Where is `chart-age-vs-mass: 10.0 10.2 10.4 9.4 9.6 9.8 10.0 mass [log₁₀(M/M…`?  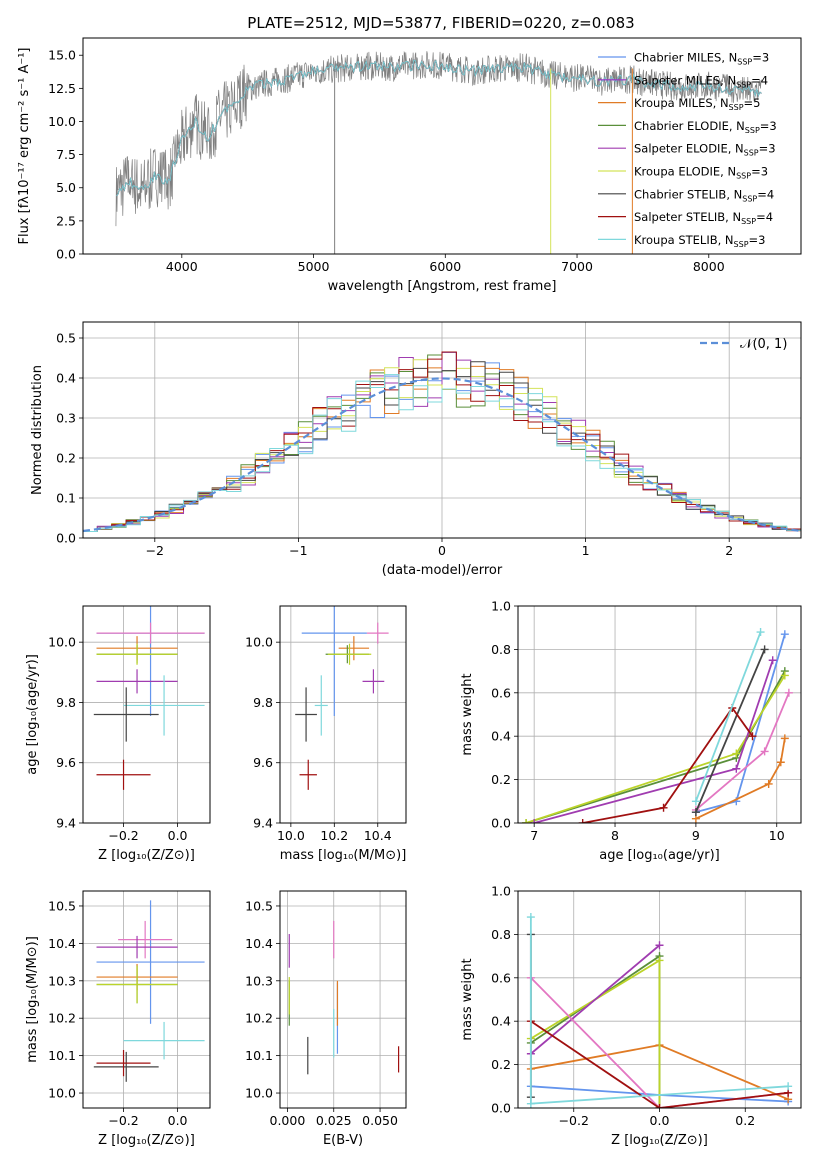
chart-age-vs-mass: 10.0 10.2 10.4 9.4 9.6 9.8 10.0 mass [log₁₀(M/M… is located at coordinates (326, 734).